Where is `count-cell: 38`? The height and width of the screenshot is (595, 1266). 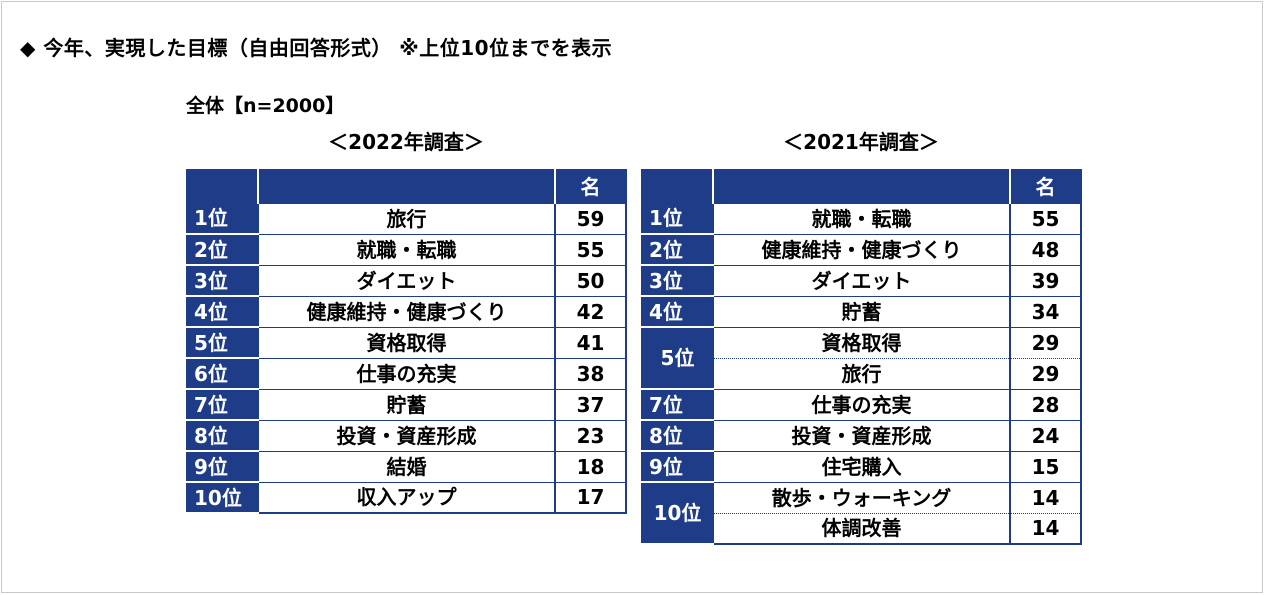
count-cell: 38 is located at coordinates (590, 373).